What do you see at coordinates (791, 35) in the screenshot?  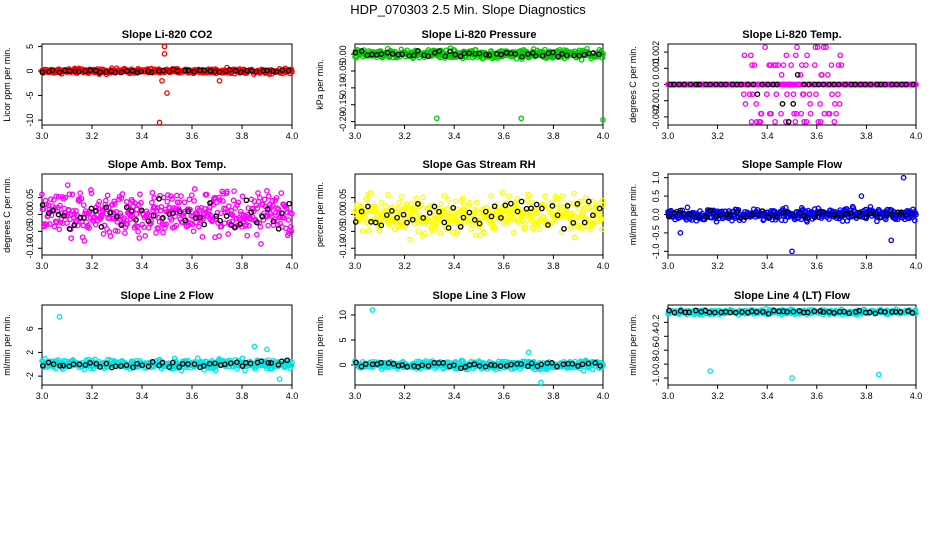 I see `panel-title: Slope Li-820 Temp.` at bounding box center [791, 35].